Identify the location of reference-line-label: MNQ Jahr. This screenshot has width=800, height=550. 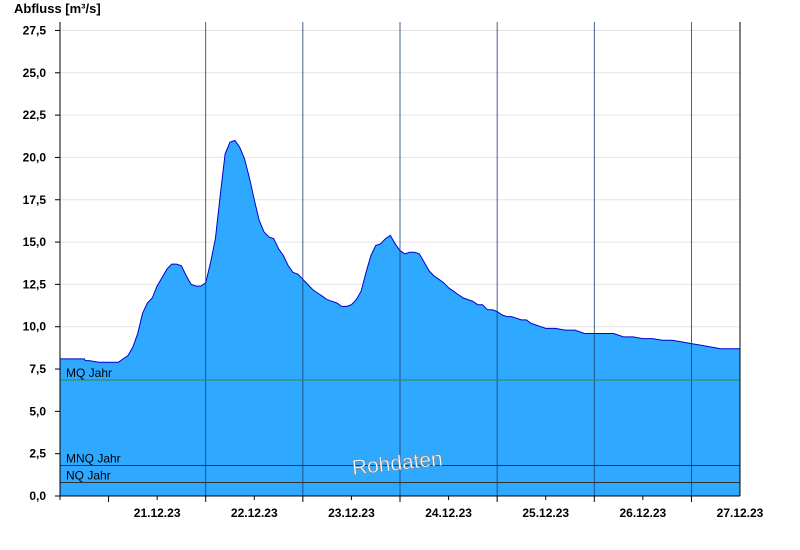
(93, 459).